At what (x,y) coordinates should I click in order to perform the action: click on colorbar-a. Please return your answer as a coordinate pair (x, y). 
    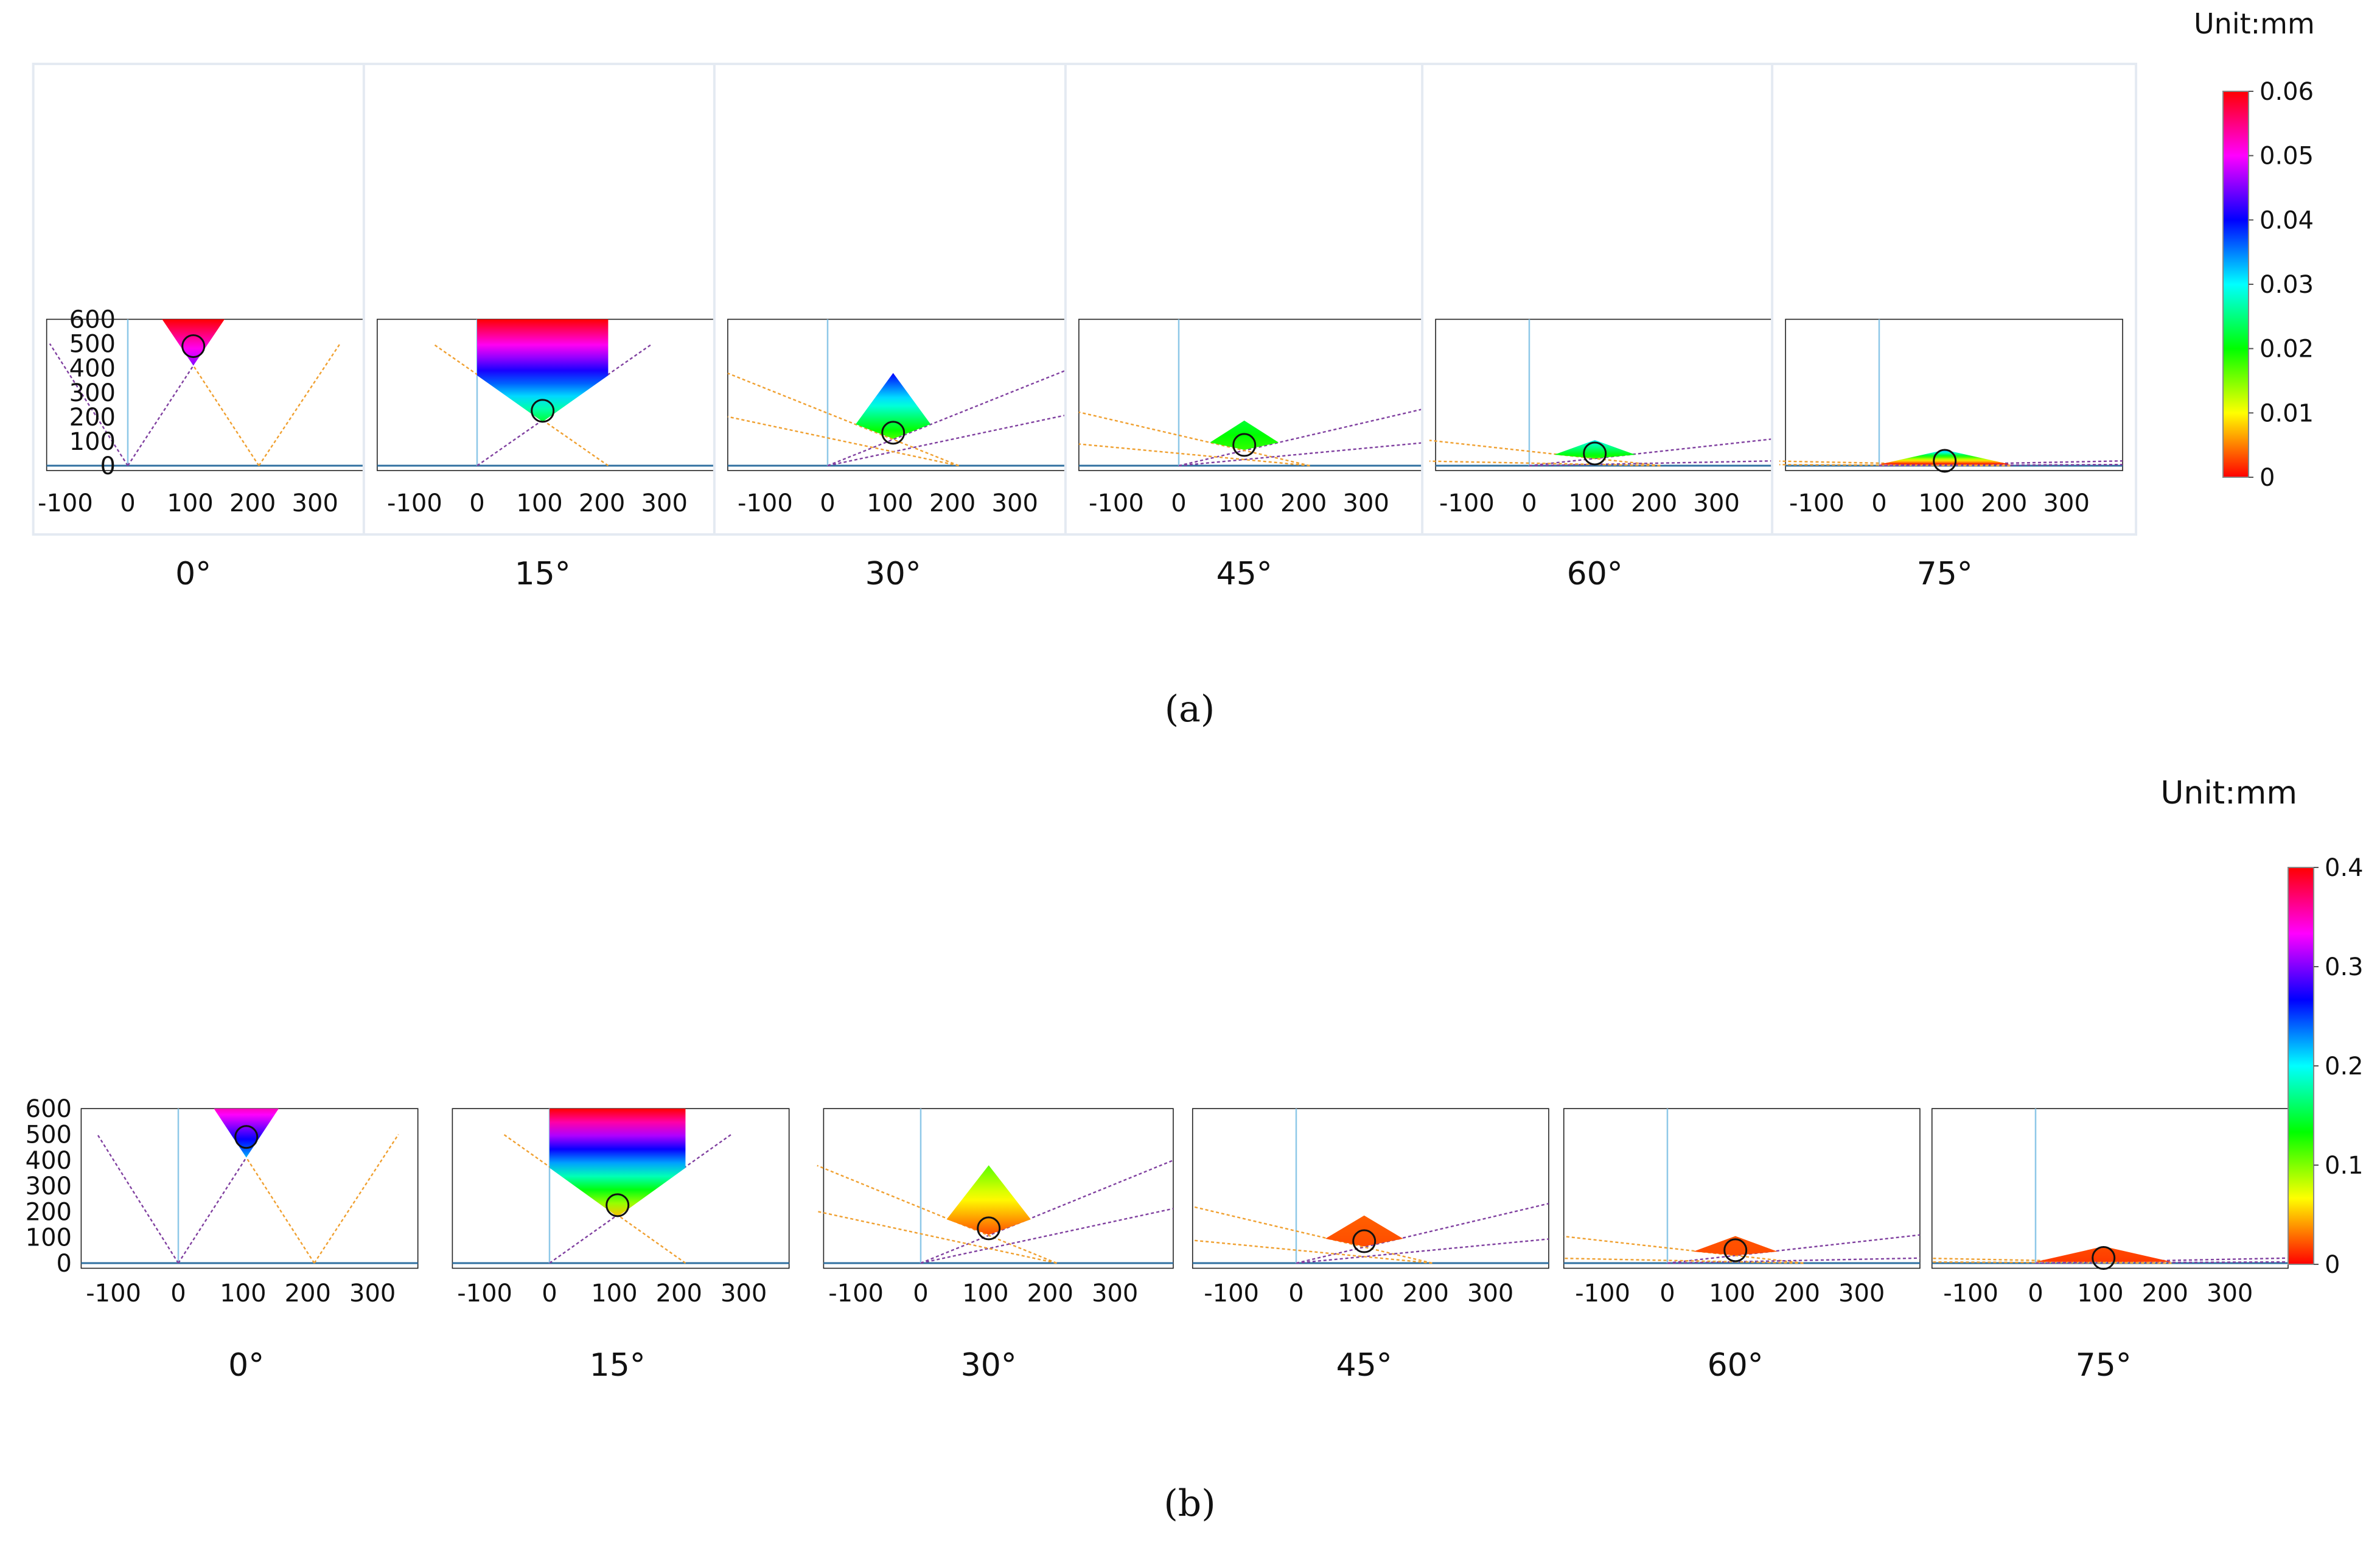
    Looking at the image, I should click on (2235, 284).